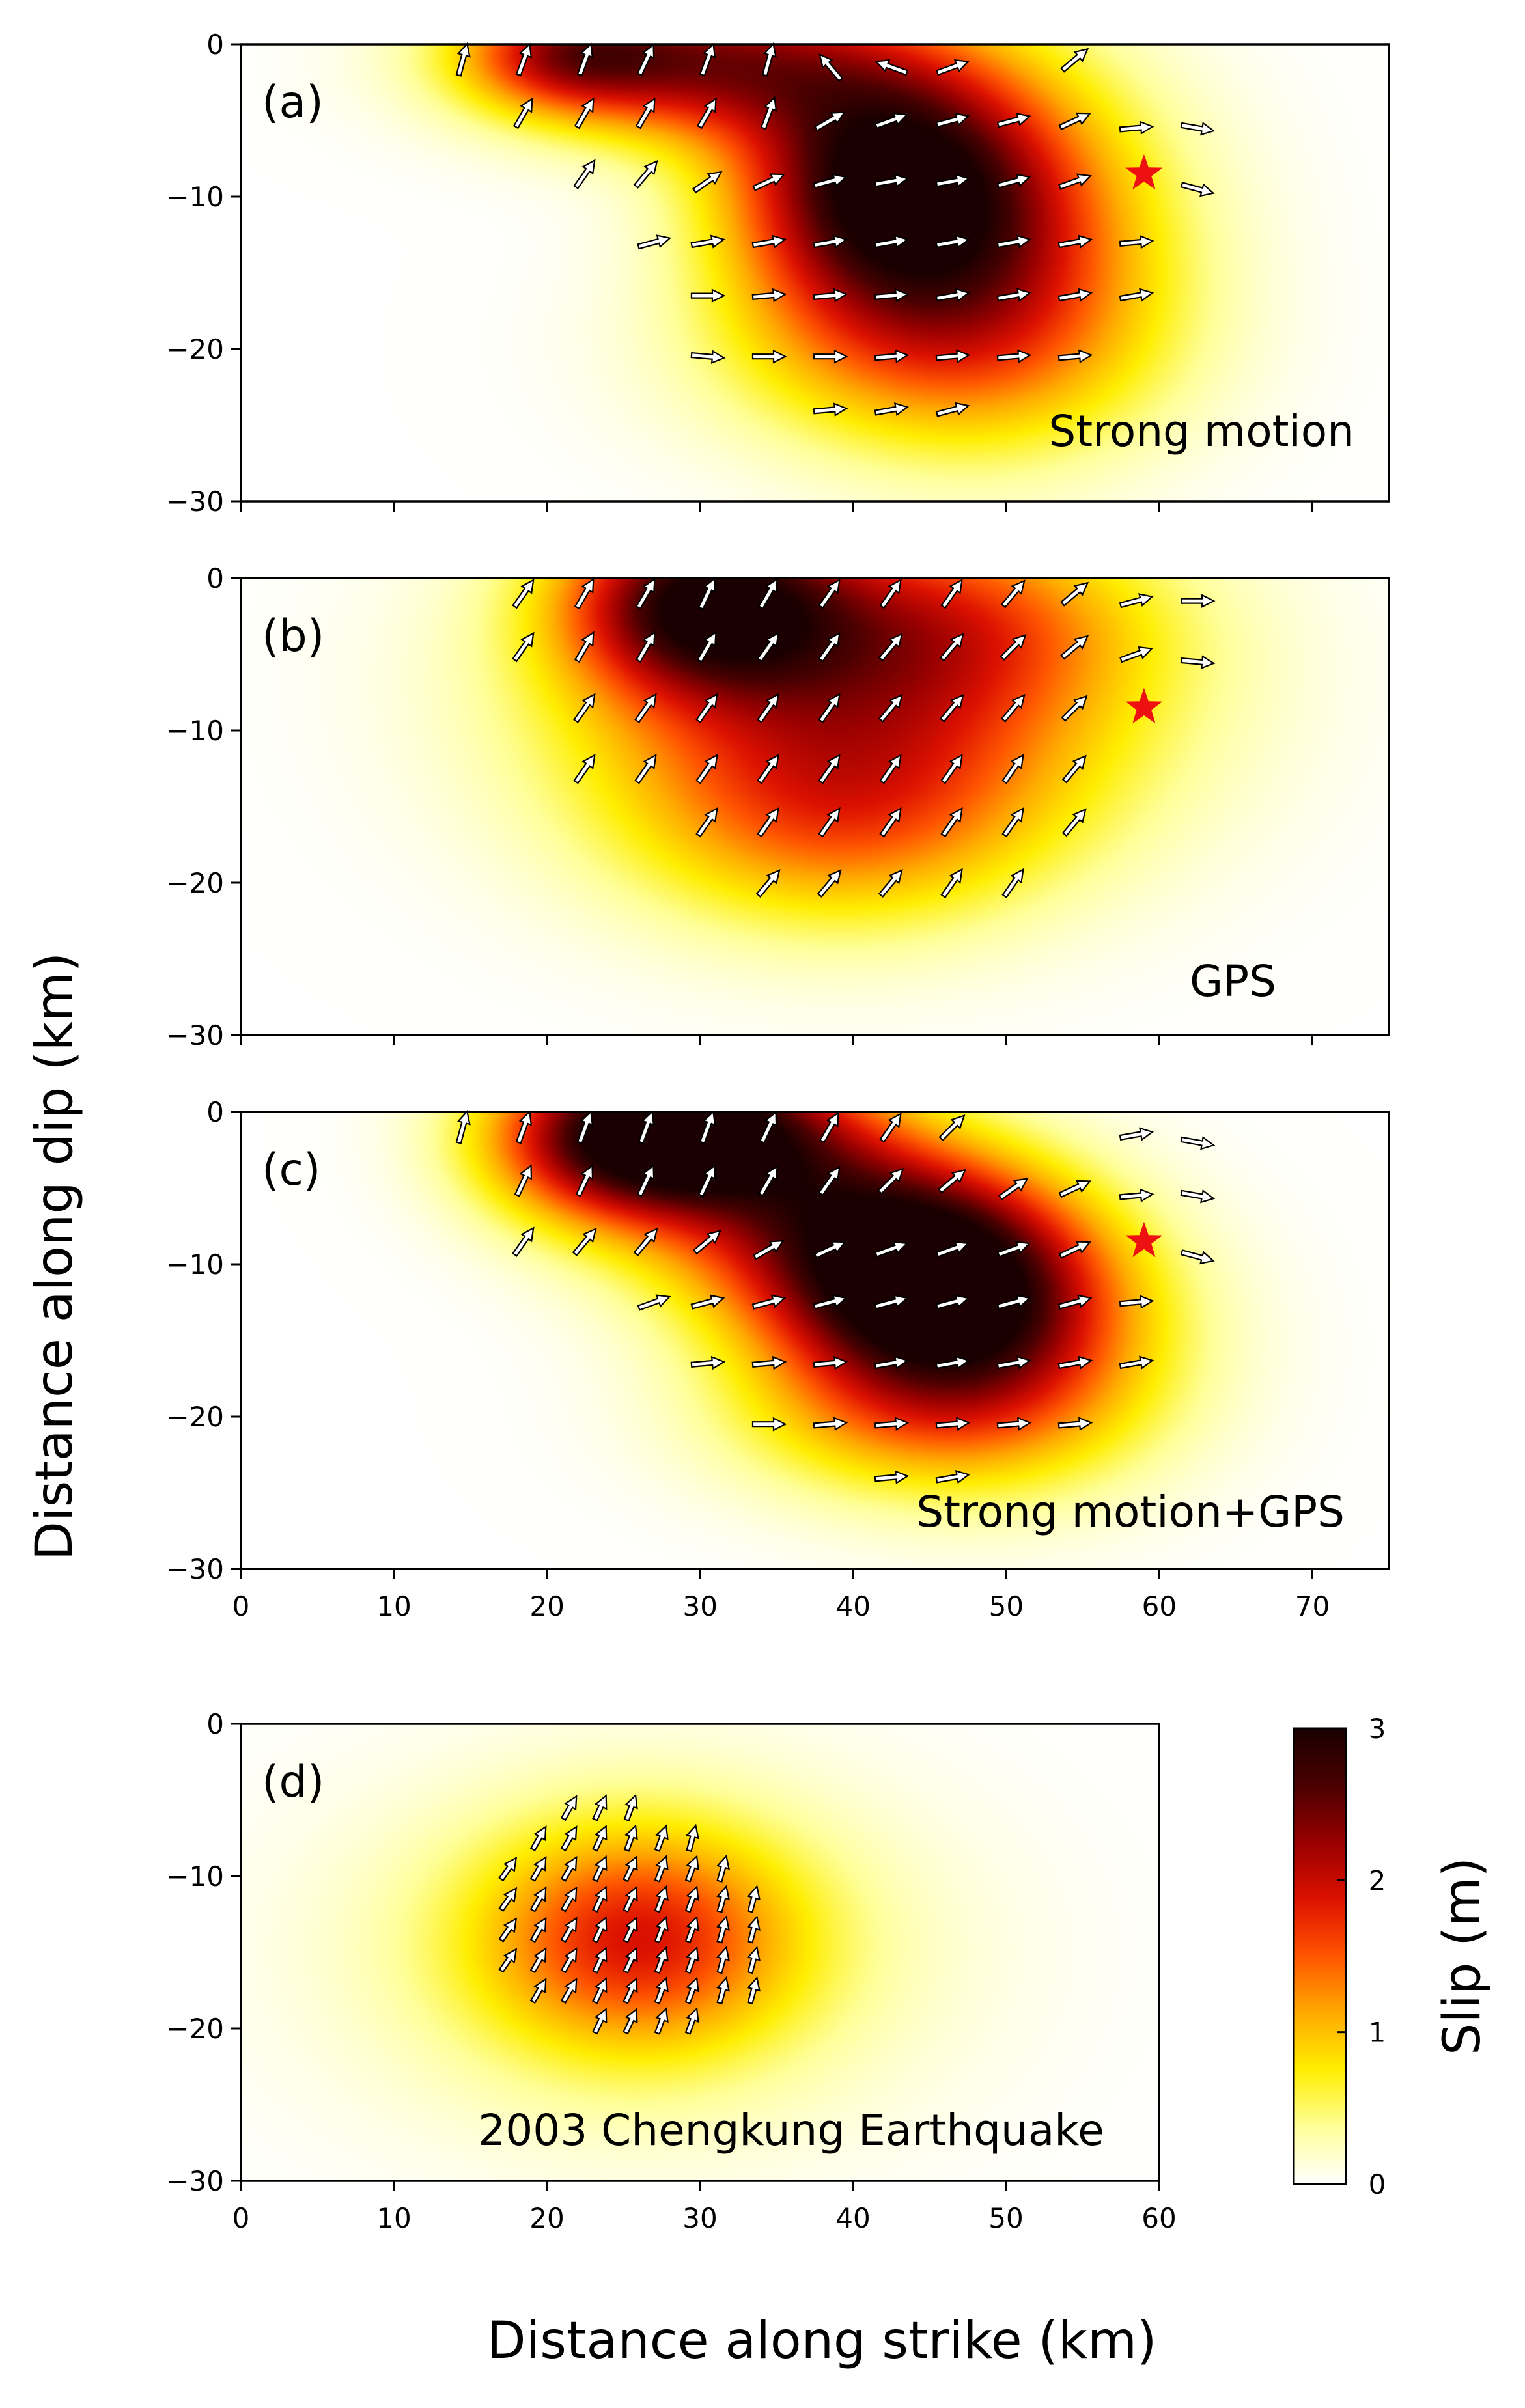 The height and width of the screenshot is (2408, 1525). I want to click on panel-title: Strong motion+GPS, so click(1130, 1512).